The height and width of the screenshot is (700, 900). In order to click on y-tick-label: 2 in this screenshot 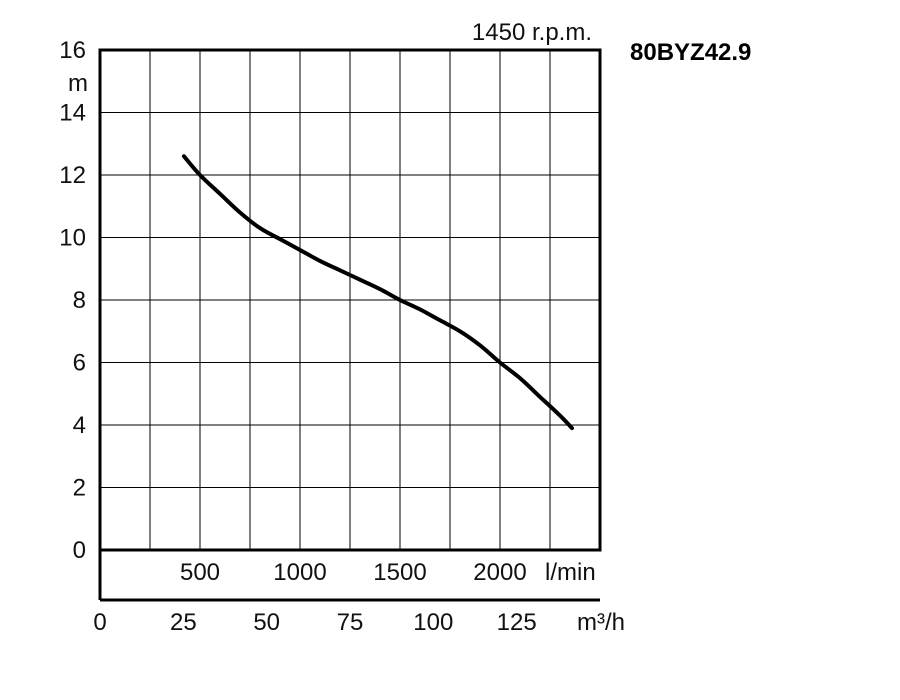, I will do `click(79, 488)`.